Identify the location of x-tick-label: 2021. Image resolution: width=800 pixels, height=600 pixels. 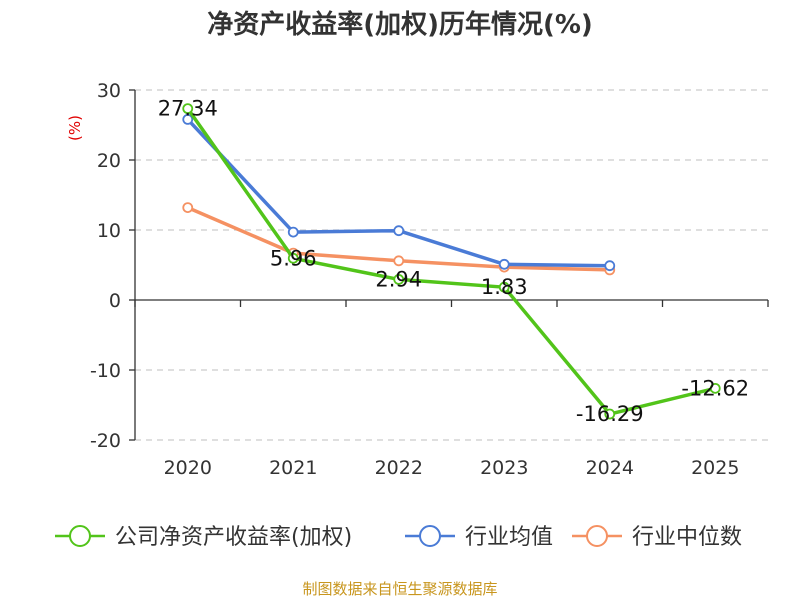
(293, 468).